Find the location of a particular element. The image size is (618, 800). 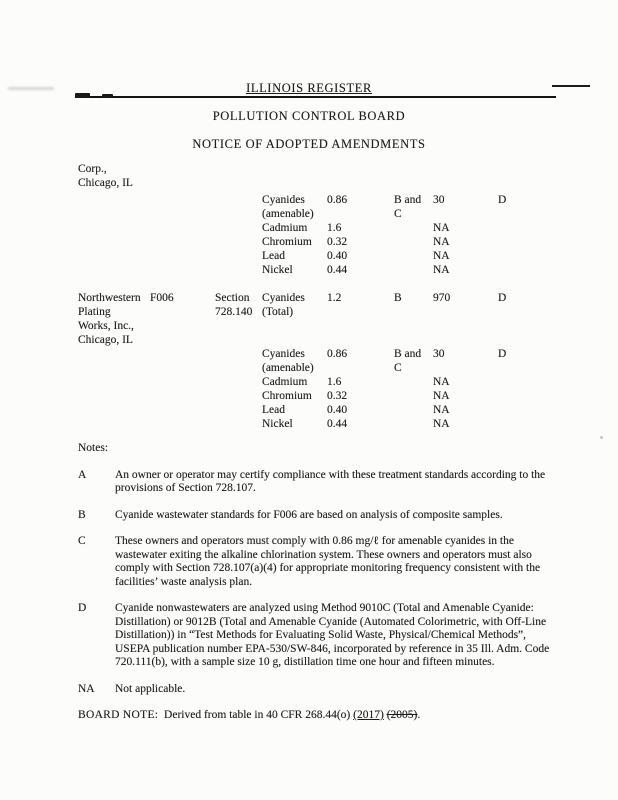

table-cell: F006 is located at coordinates (162, 298).